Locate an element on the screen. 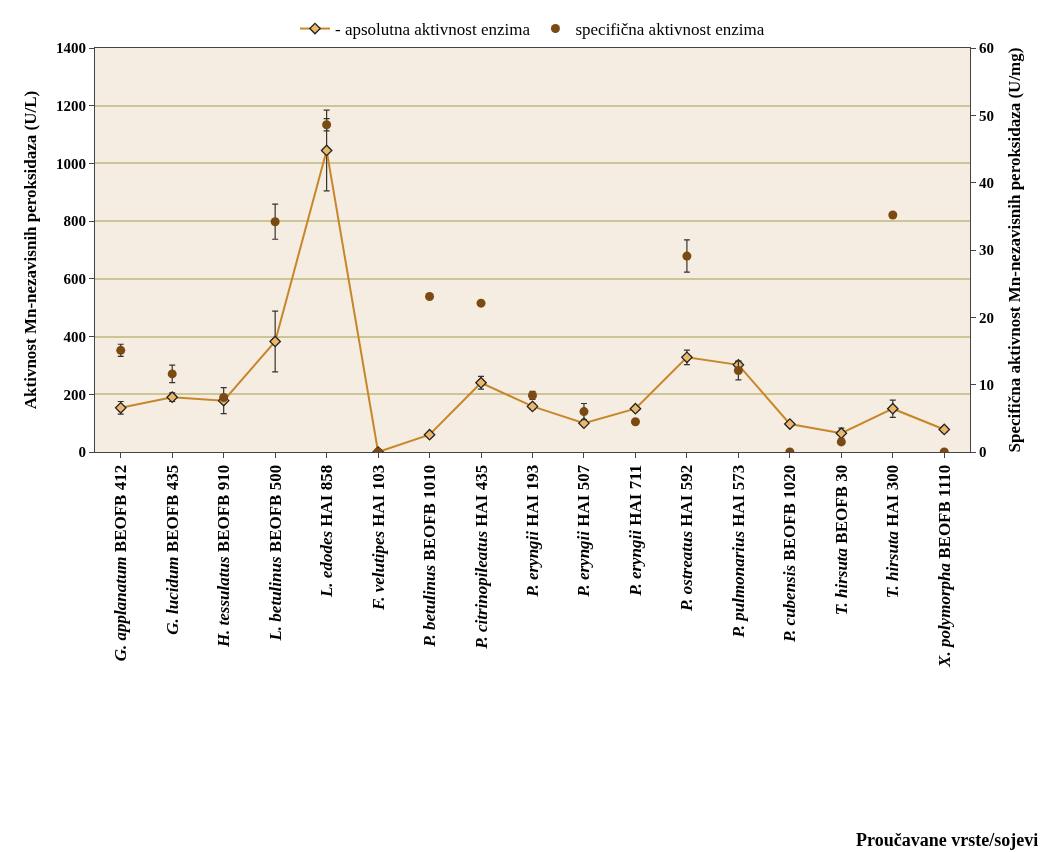  y2-tick-label: 10 is located at coordinates (986, 384).